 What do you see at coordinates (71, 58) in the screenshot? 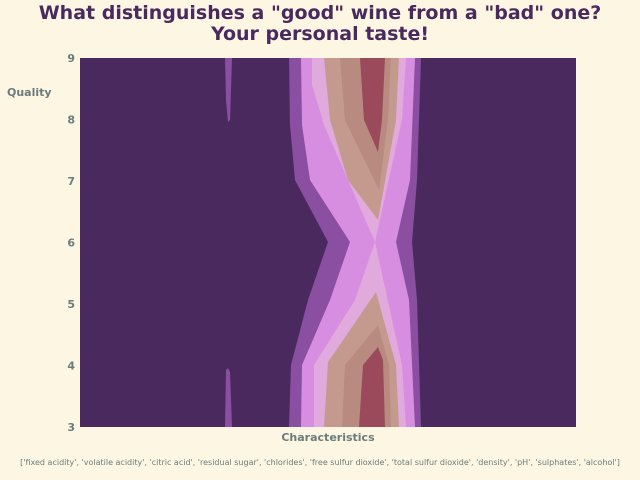
I see `y-tick-label: 9` at bounding box center [71, 58].